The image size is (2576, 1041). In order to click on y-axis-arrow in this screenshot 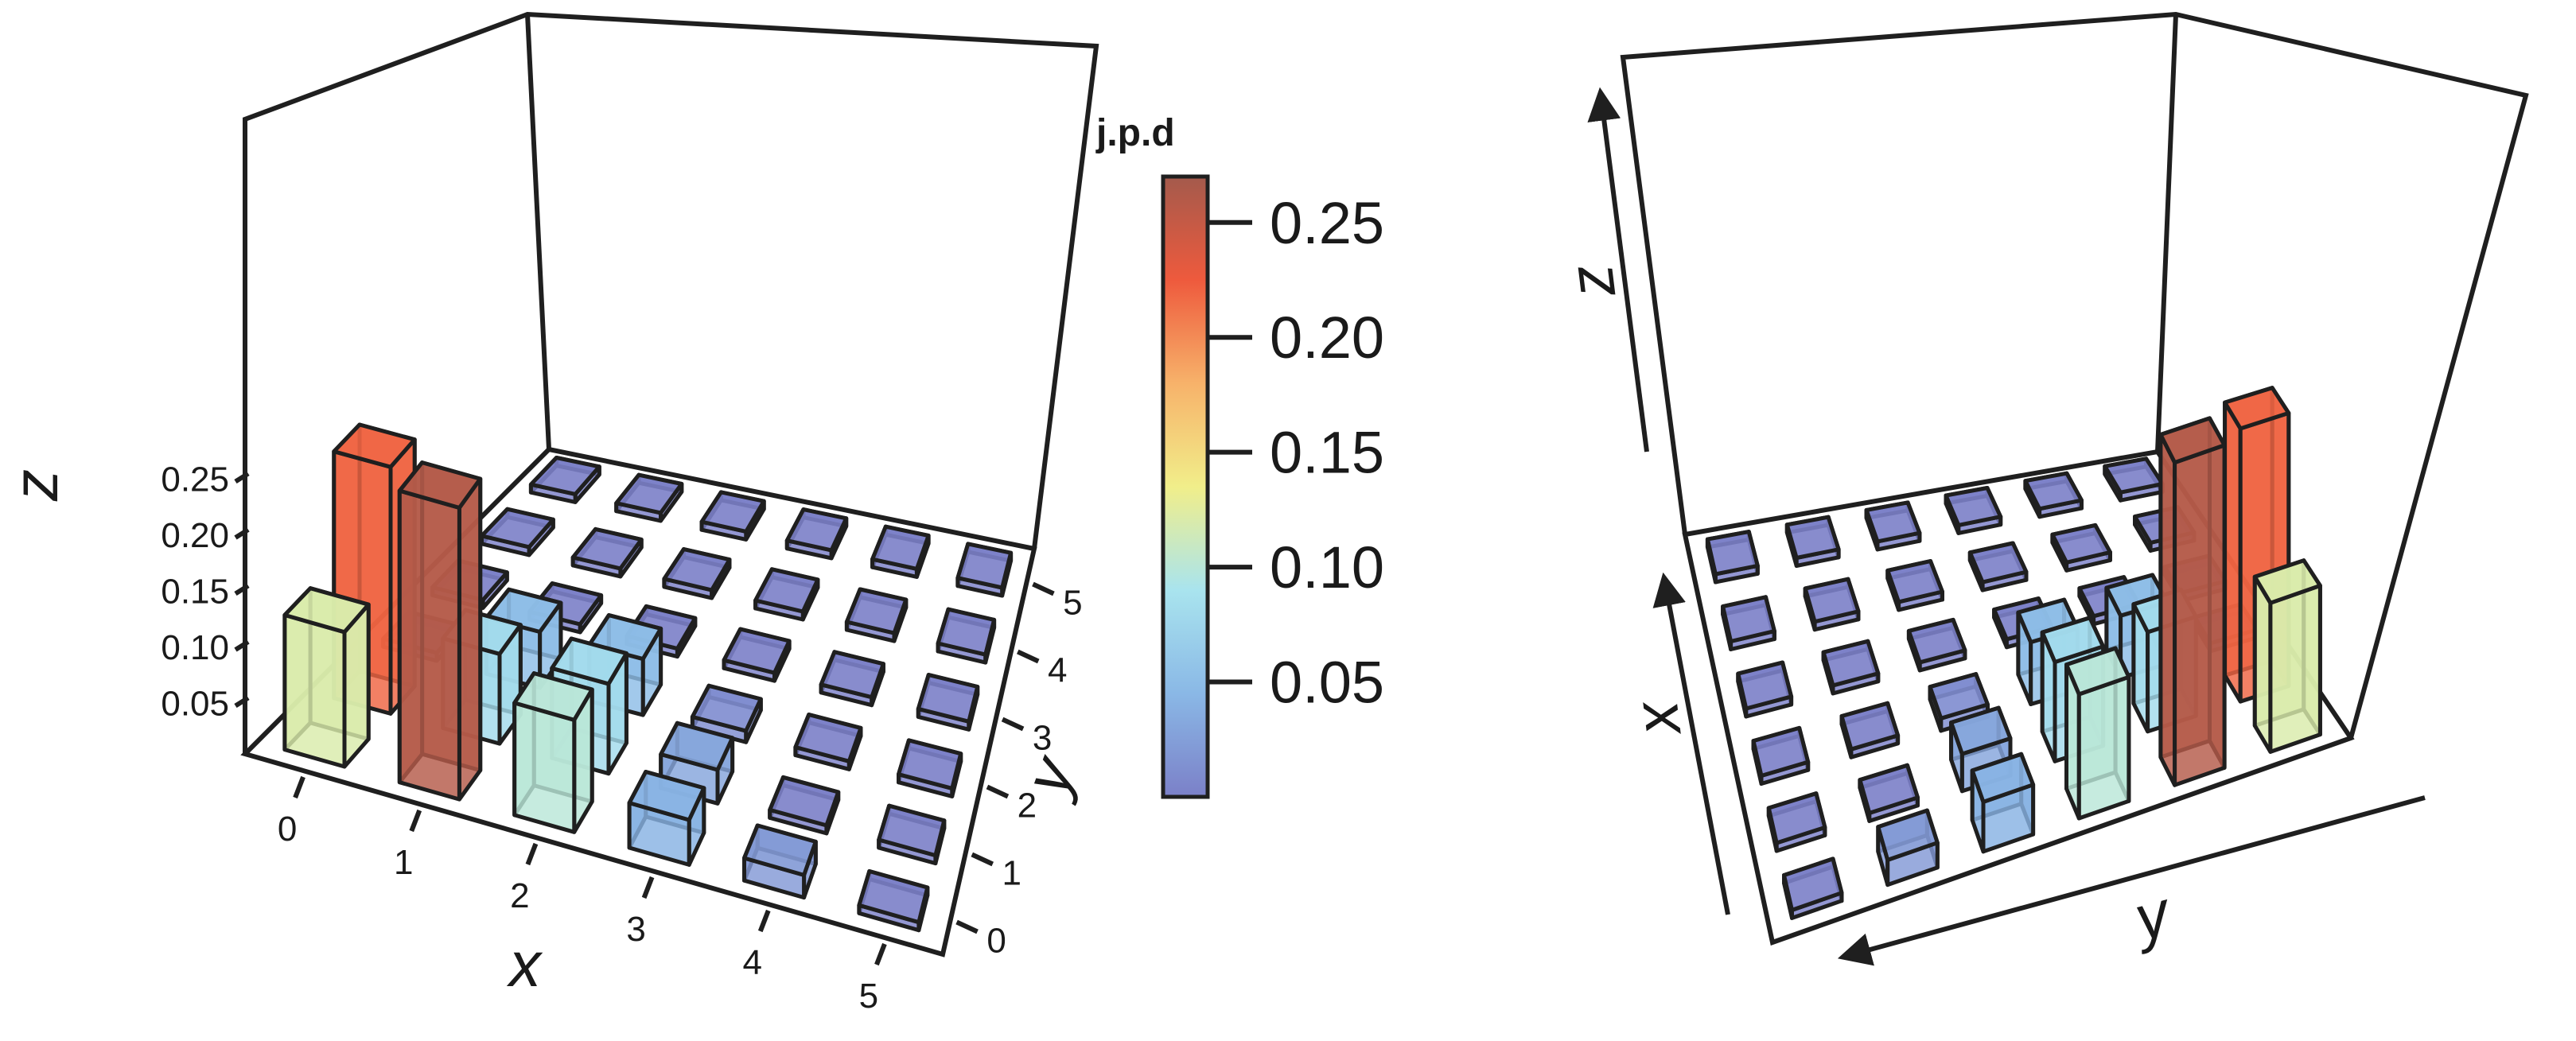, I will do `click(2131, 880)`.